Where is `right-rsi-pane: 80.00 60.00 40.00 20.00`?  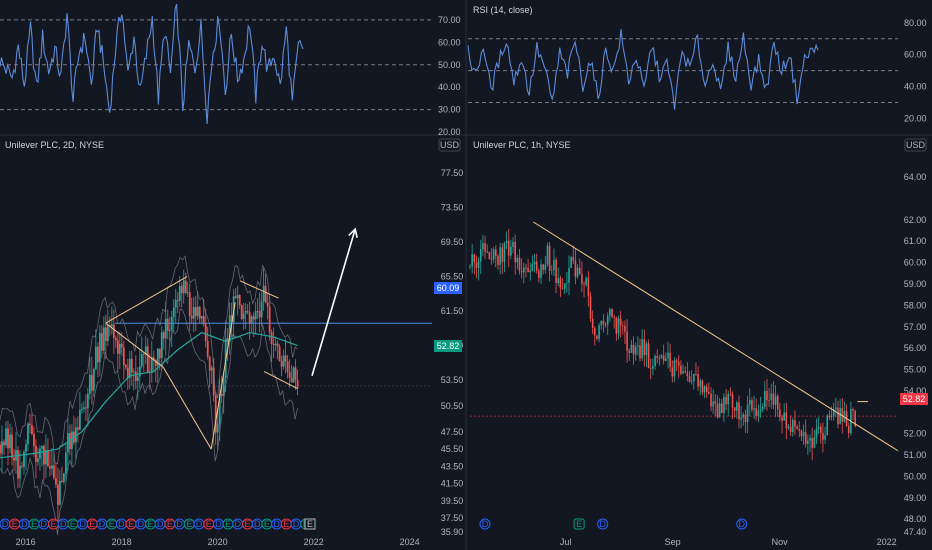 right-rsi-pane: 80.00 60.00 40.00 20.00 is located at coordinates (697, 71).